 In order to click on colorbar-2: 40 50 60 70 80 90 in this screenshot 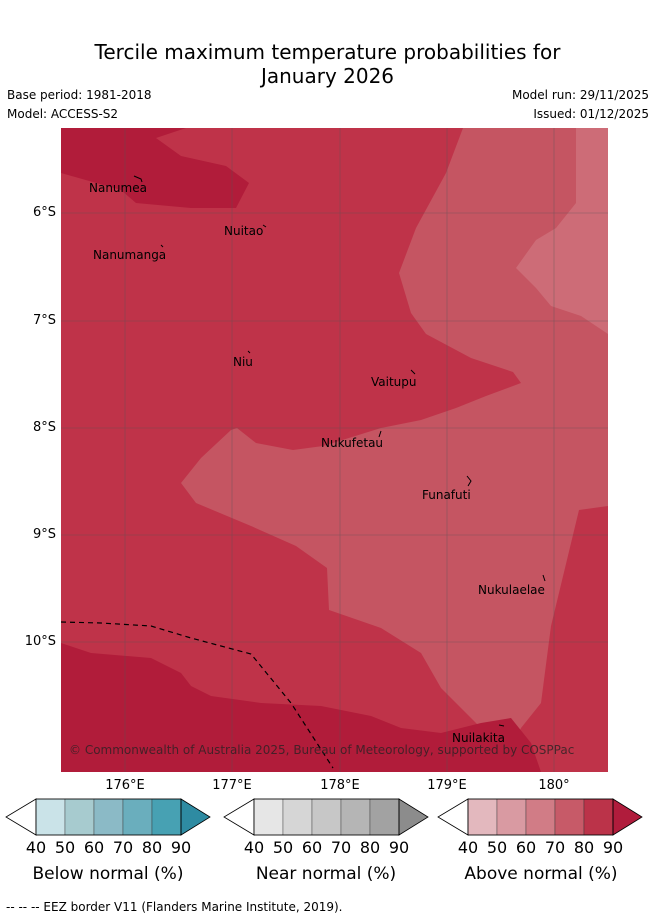, I will do `click(540, 827)`.